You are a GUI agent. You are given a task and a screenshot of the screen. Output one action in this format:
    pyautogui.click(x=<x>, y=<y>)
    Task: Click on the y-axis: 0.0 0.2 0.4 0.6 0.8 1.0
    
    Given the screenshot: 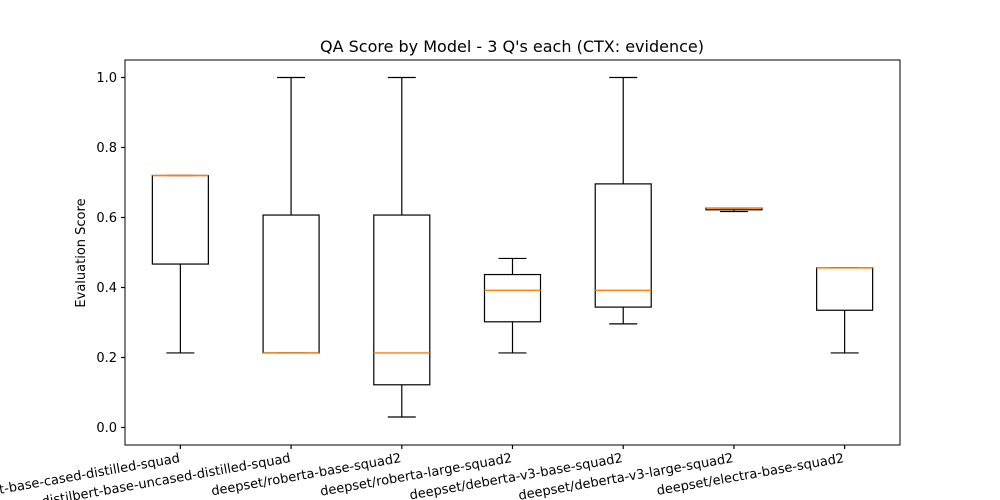 What is the action you would take?
    pyautogui.click(x=110, y=253)
    